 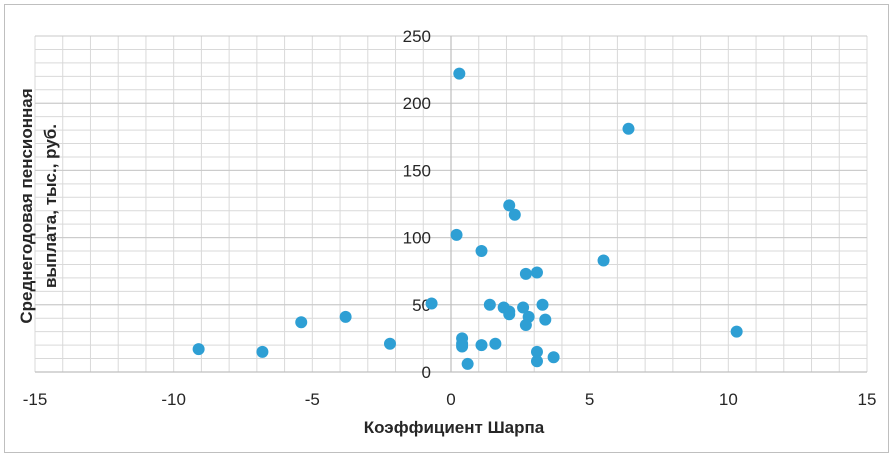 I want to click on y-axis-title-line-2: выплата, тыс., руб., so click(x=50, y=206).